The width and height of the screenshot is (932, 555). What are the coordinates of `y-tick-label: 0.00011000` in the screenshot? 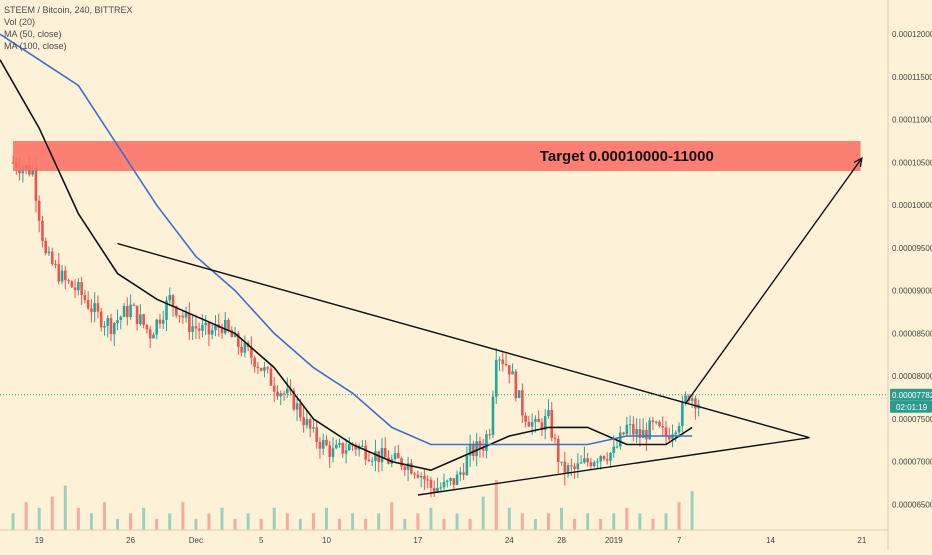 It's located at (912, 120).